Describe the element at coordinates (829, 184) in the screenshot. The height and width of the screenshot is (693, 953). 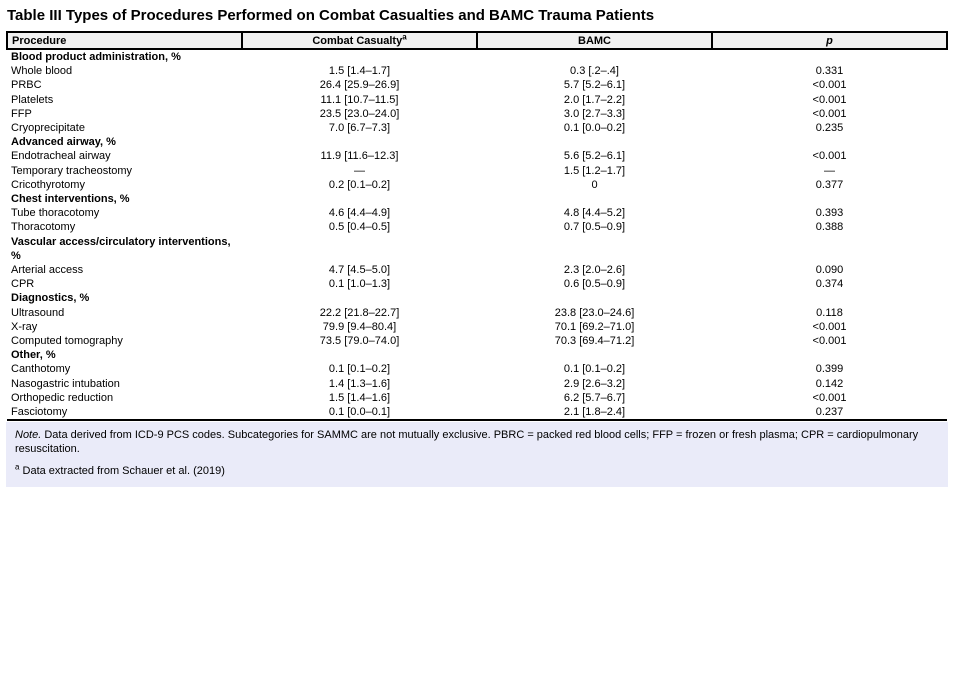
I see `p-value-cell: 0.377` at that location.